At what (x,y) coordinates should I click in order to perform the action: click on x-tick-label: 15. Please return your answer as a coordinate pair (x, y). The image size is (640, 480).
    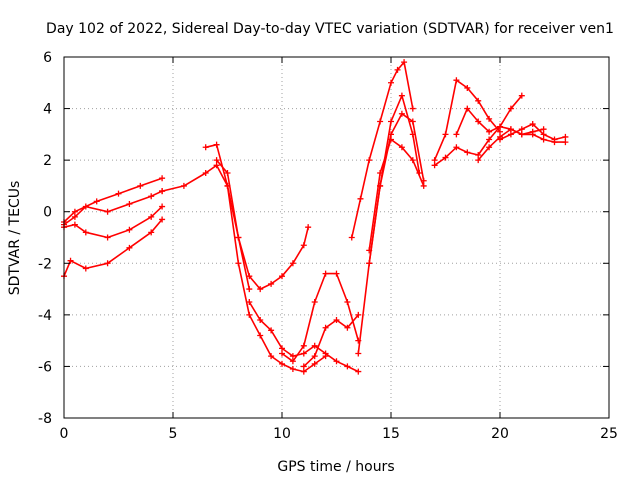
    Looking at the image, I should click on (391, 434).